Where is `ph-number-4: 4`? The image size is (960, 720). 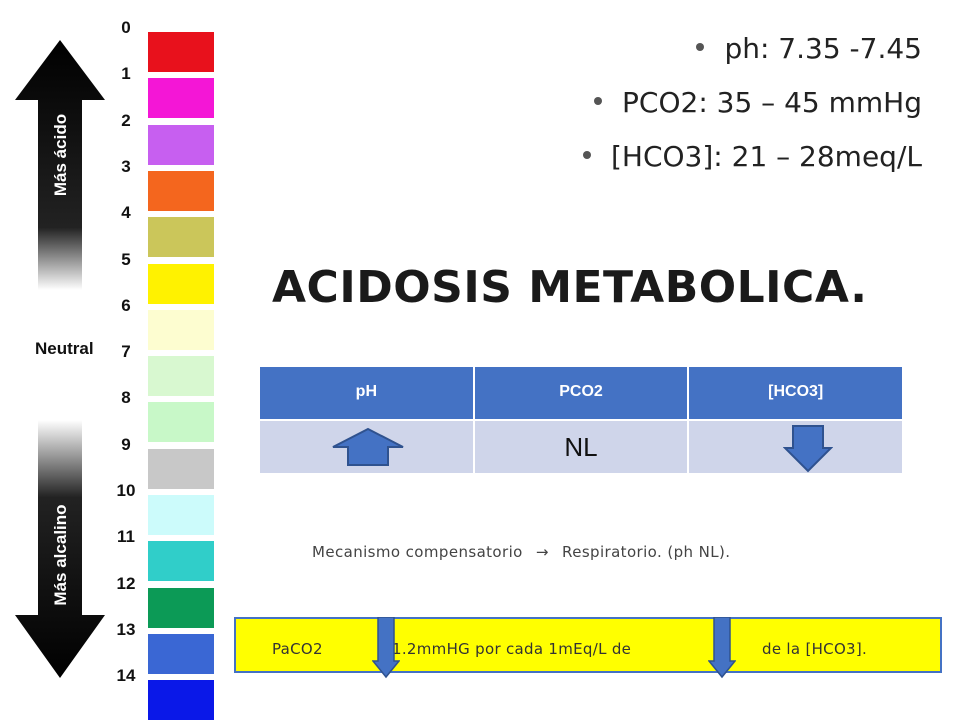 ph-number-4: 4 is located at coordinates (126, 213).